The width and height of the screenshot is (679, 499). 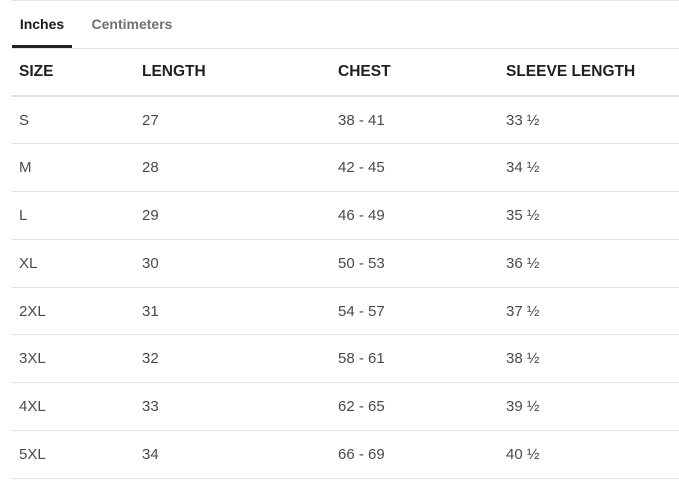 I want to click on cell-size: 2XL, so click(x=72, y=311).